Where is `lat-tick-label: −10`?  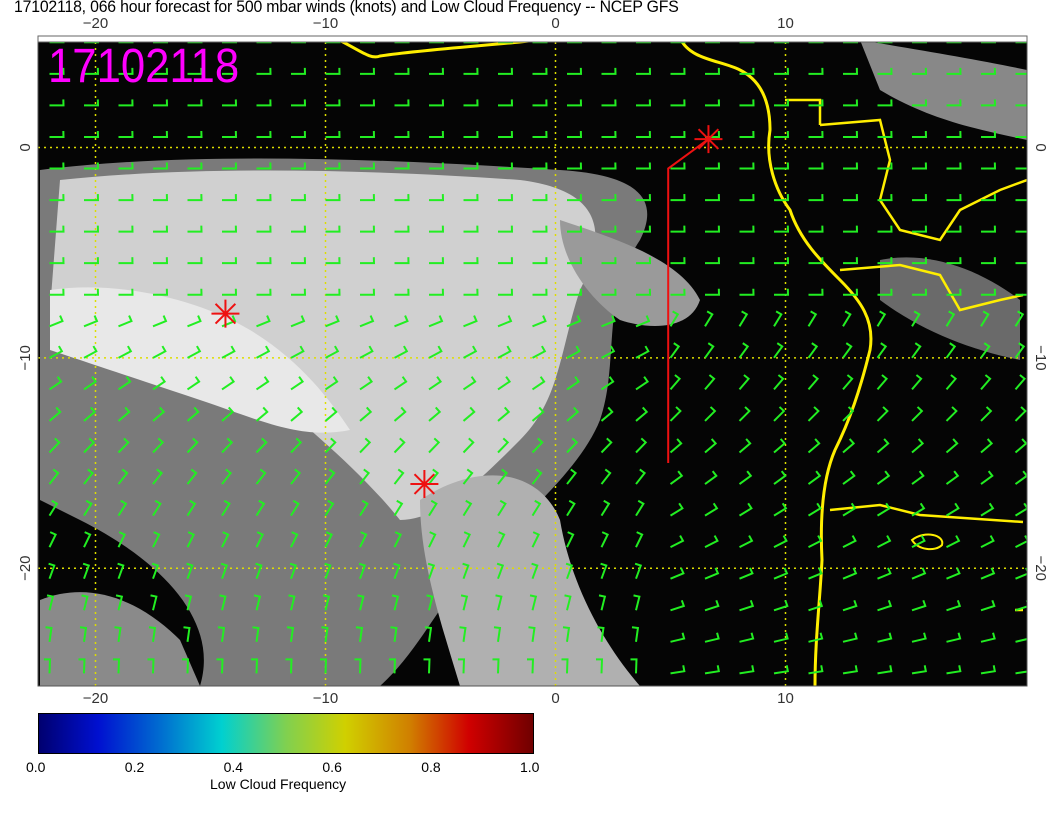 lat-tick-label: −10 is located at coordinates (25, 357).